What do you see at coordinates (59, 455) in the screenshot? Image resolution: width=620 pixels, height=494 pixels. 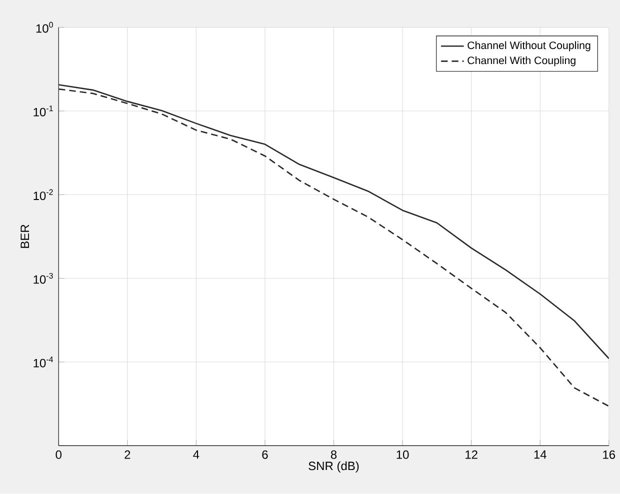 I see `x-tick-label: 0` at bounding box center [59, 455].